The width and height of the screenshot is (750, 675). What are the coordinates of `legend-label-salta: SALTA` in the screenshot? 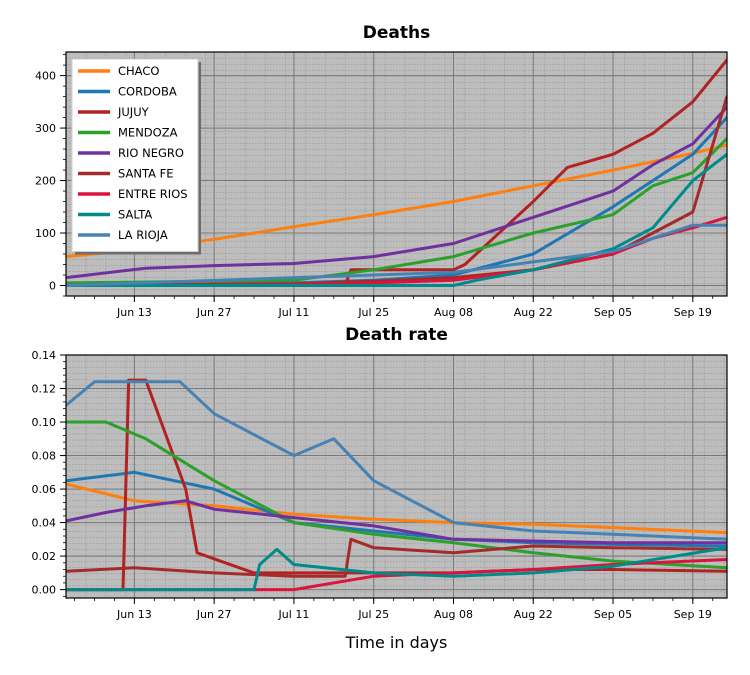 It's located at (135, 215).